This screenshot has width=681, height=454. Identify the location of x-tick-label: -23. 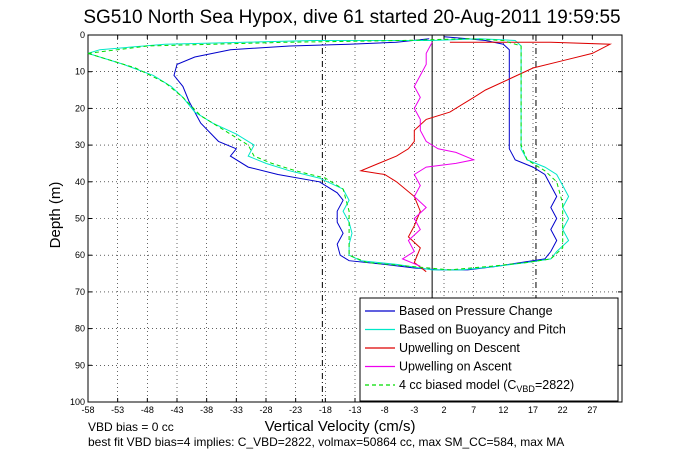
(295, 410).